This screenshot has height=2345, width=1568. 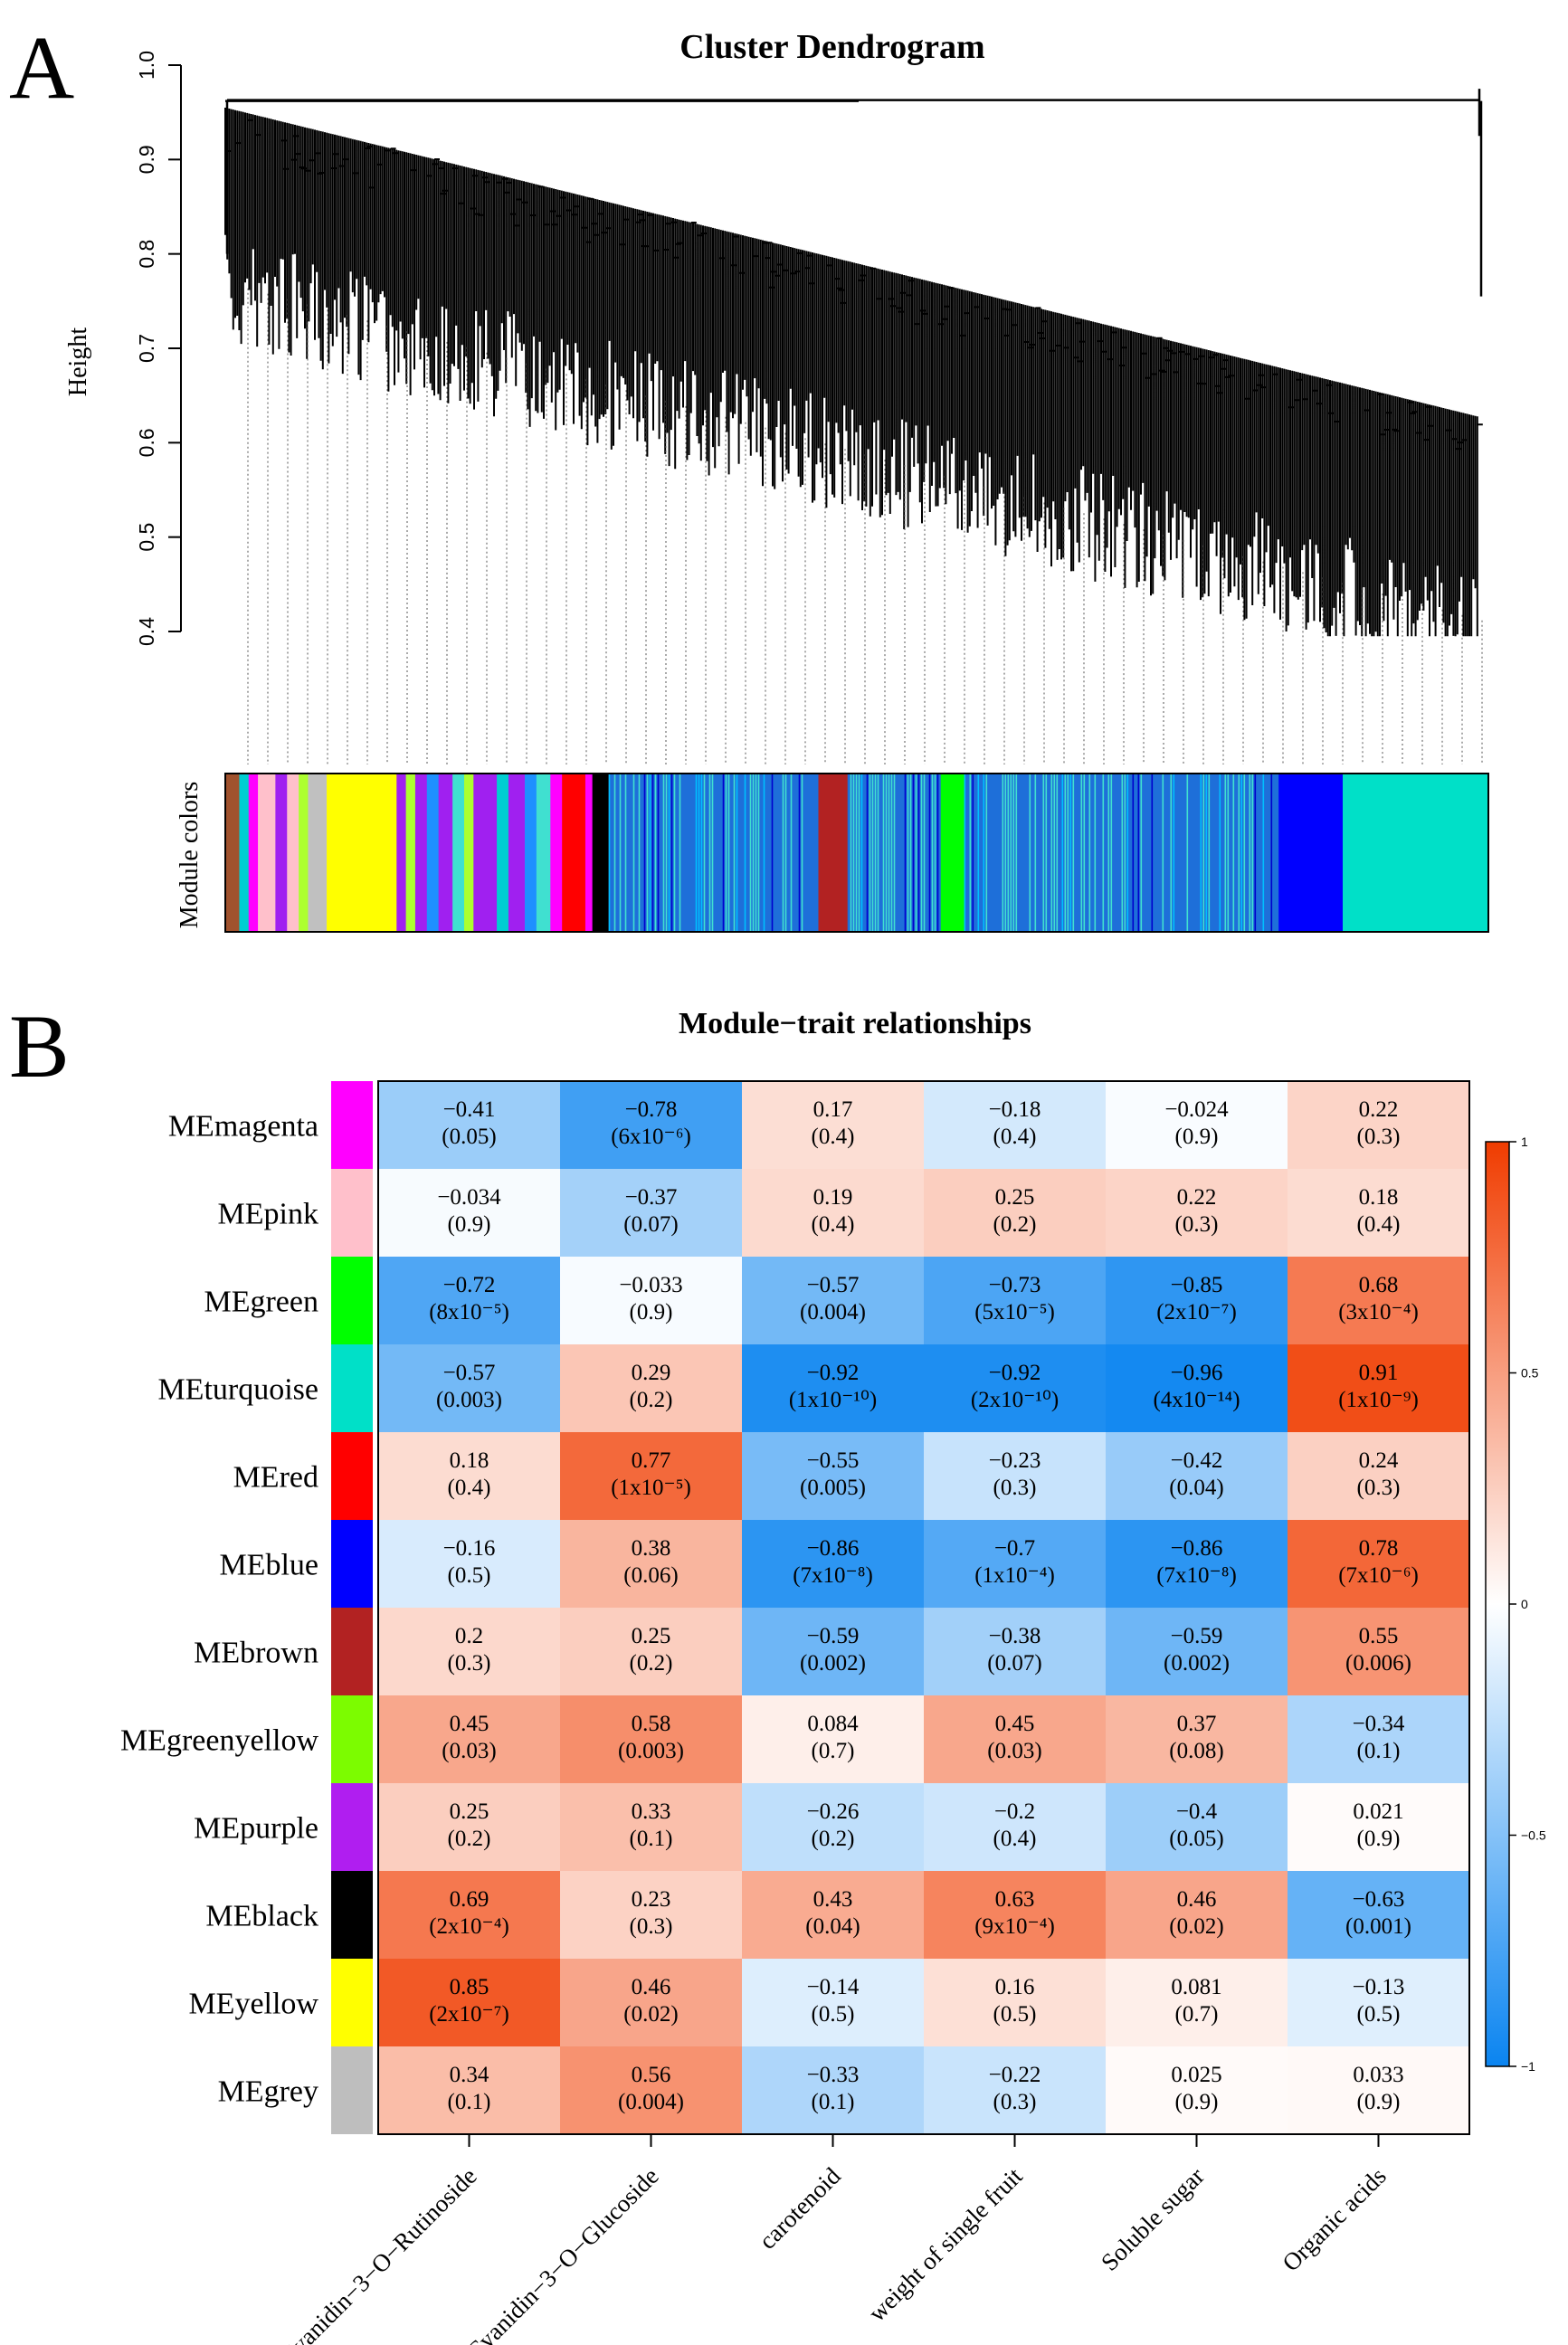 What do you see at coordinates (1197, 1373) in the screenshot?
I see `cell-value: −0.96` at bounding box center [1197, 1373].